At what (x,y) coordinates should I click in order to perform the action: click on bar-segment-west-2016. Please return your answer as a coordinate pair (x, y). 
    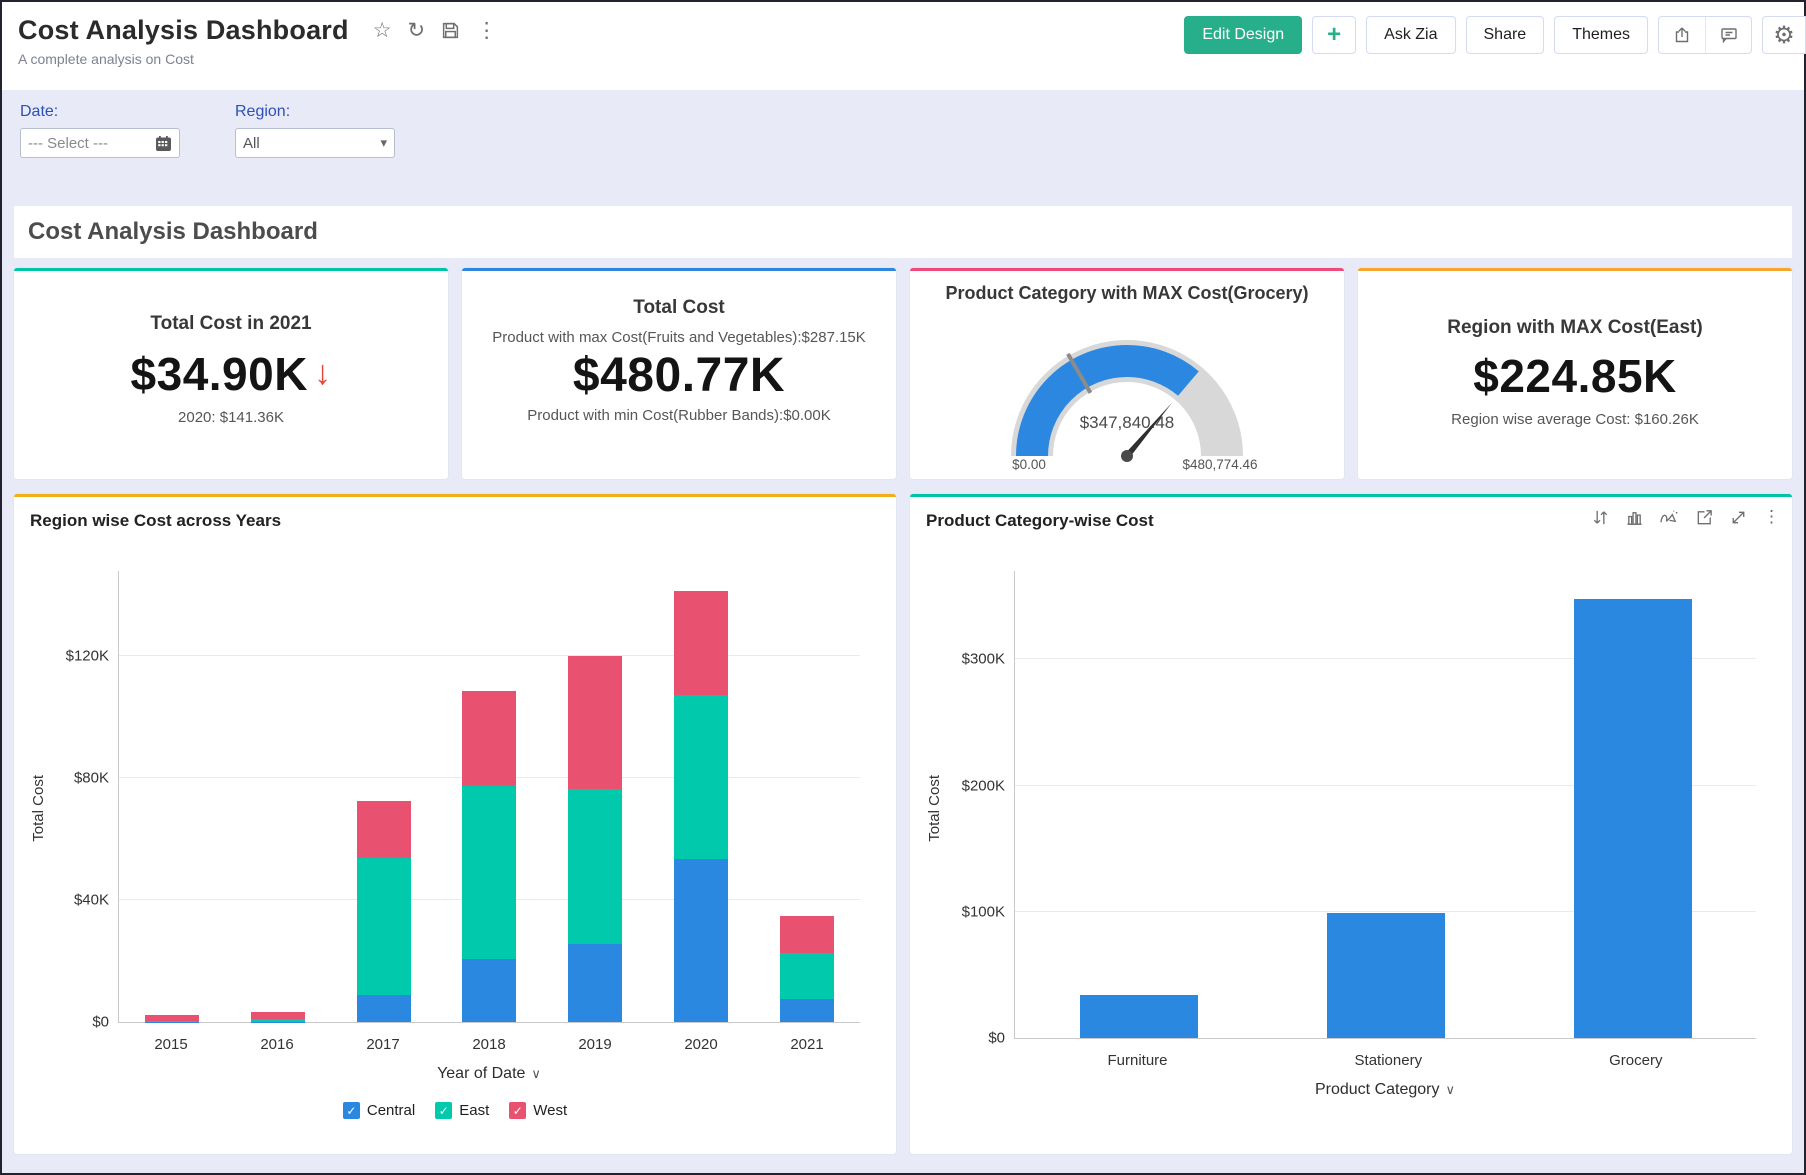
    Looking at the image, I should click on (277, 1015).